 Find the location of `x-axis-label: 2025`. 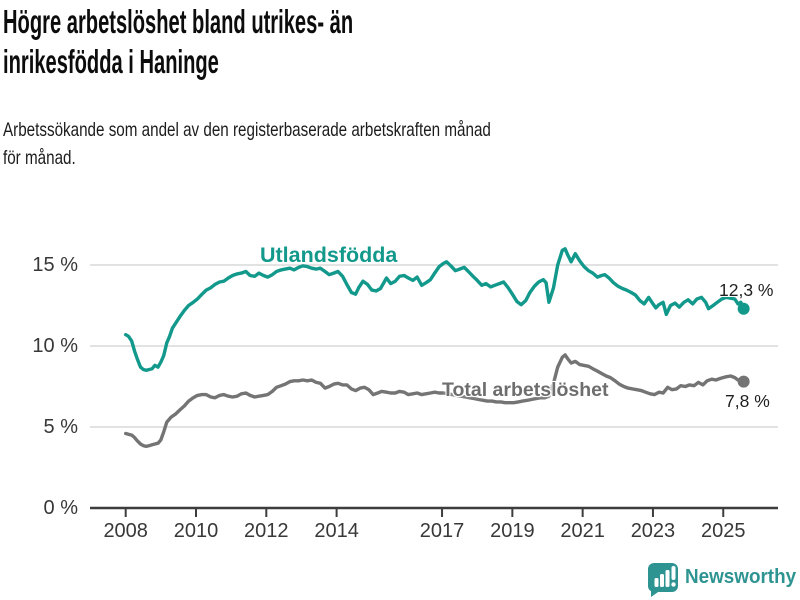

x-axis-label: 2025 is located at coordinates (723, 531).